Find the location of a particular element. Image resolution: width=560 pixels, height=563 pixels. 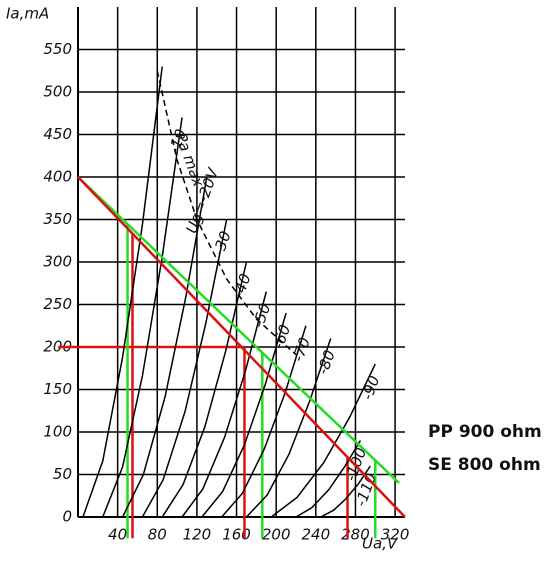

x-tick-label: 240 is located at coordinates (315, 535).